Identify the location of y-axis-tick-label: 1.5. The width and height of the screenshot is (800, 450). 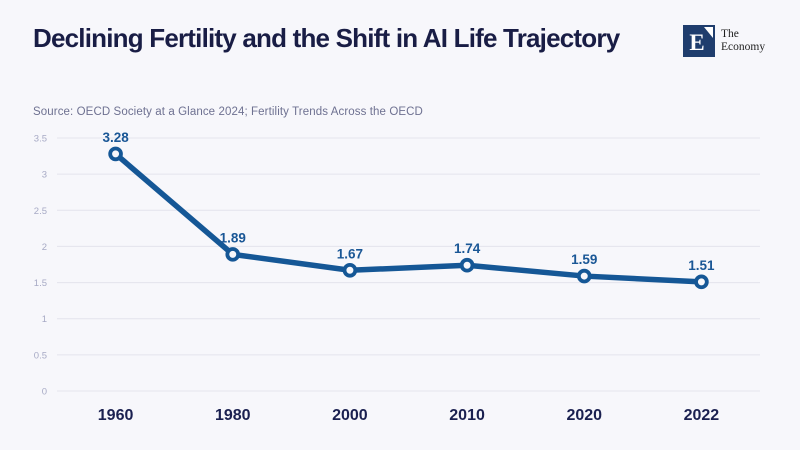
(40, 283).